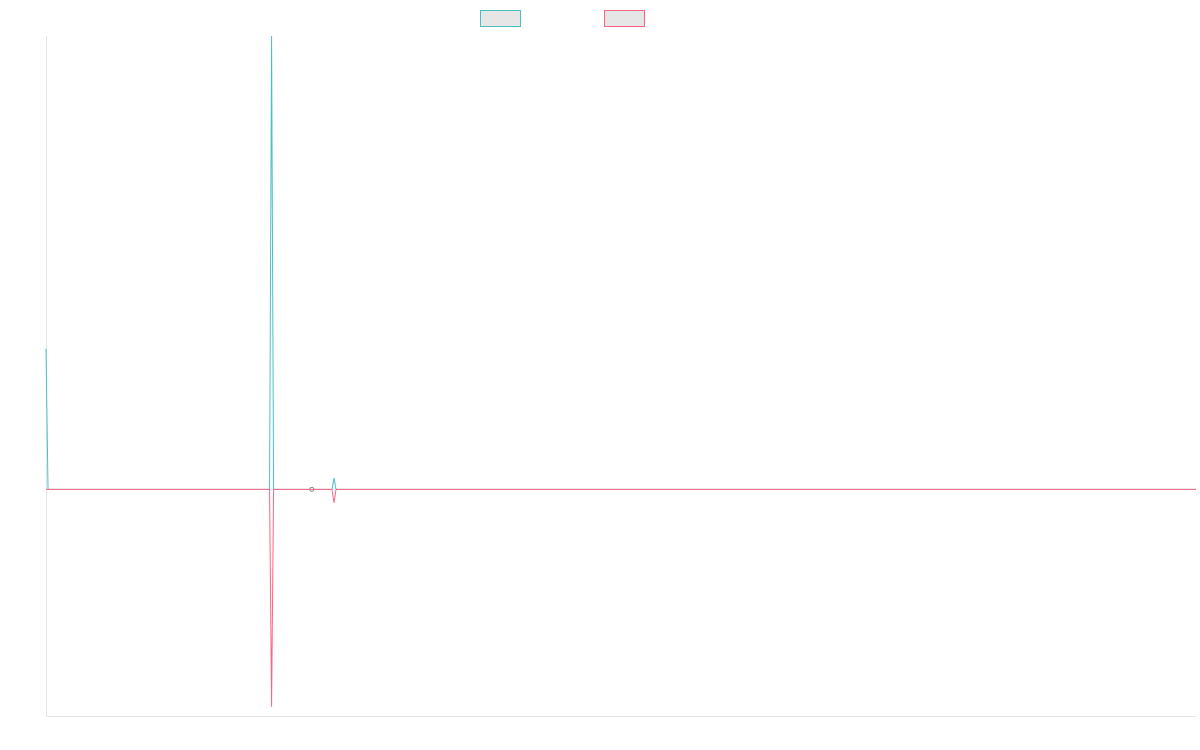 Image resolution: width=1200 pixels, height=750 pixels. I want to click on legend, so click(562, 18).